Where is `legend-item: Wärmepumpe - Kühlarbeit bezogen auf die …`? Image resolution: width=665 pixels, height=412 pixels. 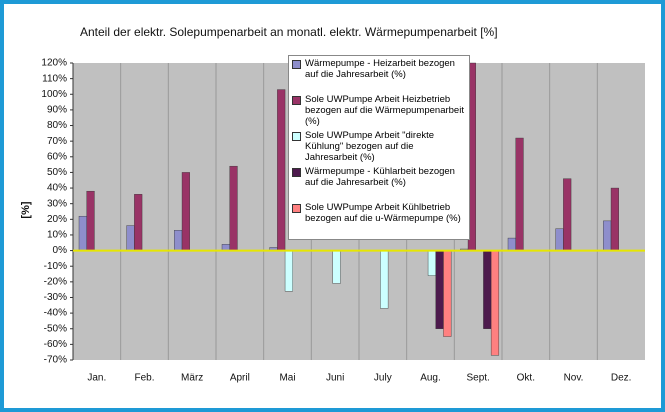
legend-item: Wärmepumpe - Kühlarbeit bezogen auf die … is located at coordinates (379, 184).